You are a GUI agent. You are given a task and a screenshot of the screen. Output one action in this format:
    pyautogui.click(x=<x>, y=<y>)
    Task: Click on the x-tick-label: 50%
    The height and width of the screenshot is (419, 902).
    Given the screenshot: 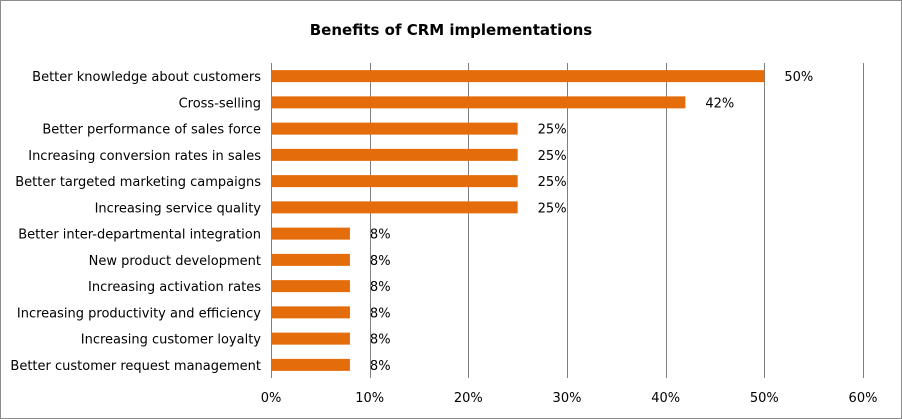 What is the action you would take?
    pyautogui.click(x=764, y=398)
    